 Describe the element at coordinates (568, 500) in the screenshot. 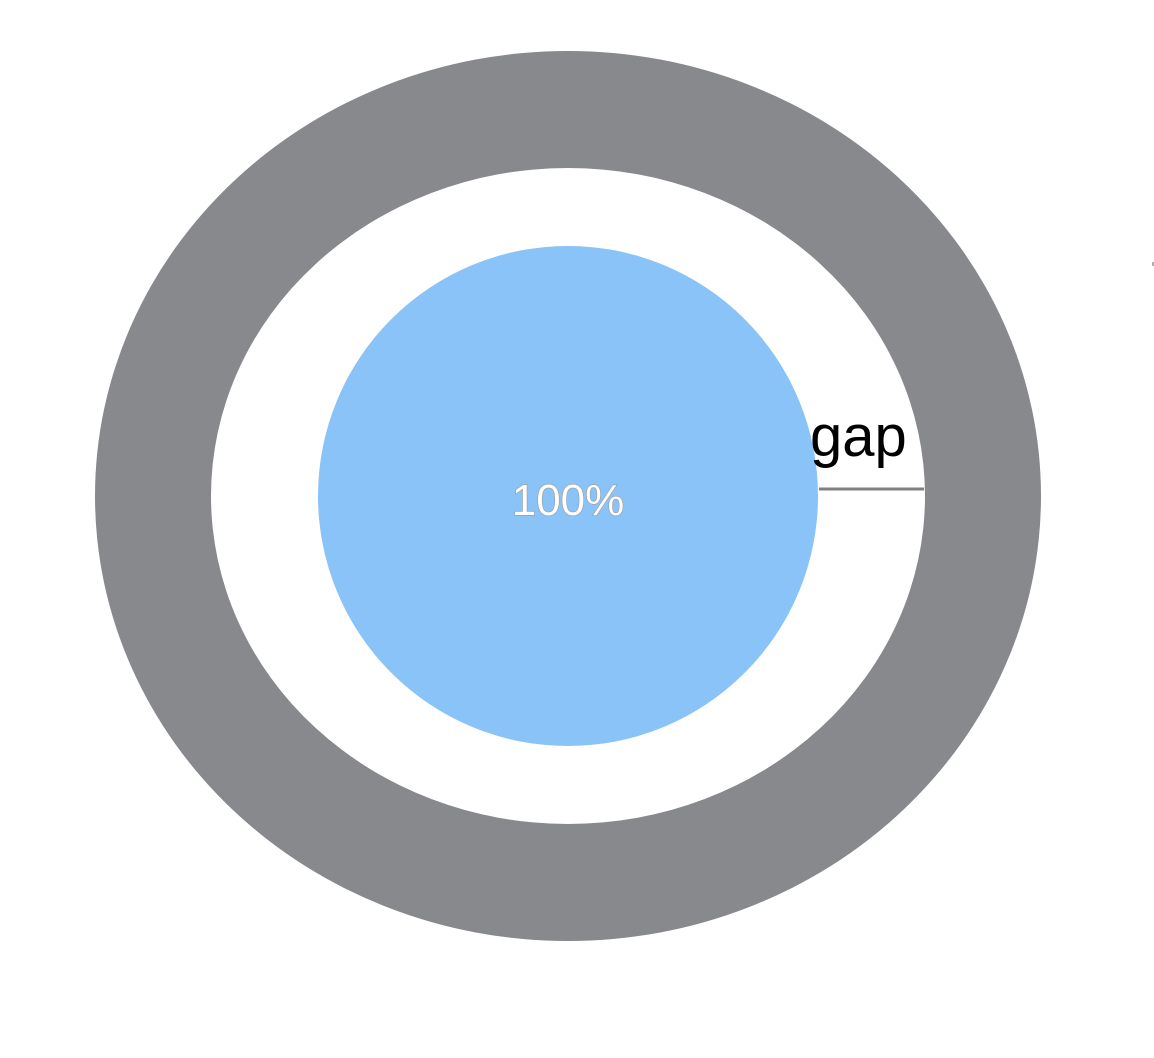

I see `center-label: 100%` at that location.